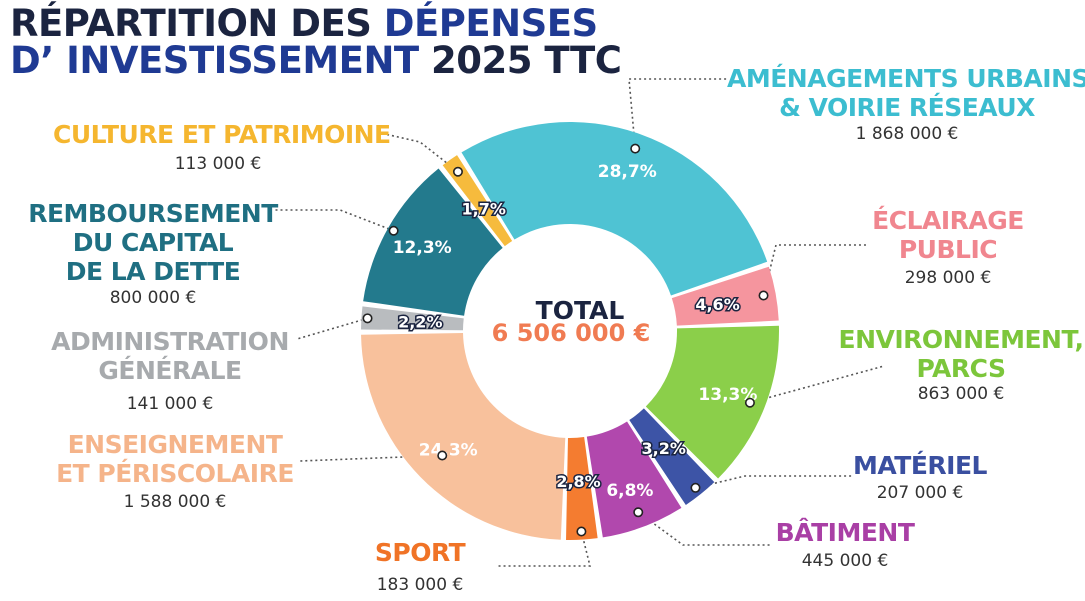 This screenshot has height=601, width=1085. What do you see at coordinates (704, 528) in the screenshot?
I see `leader-line-batiment` at bounding box center [704, 528].